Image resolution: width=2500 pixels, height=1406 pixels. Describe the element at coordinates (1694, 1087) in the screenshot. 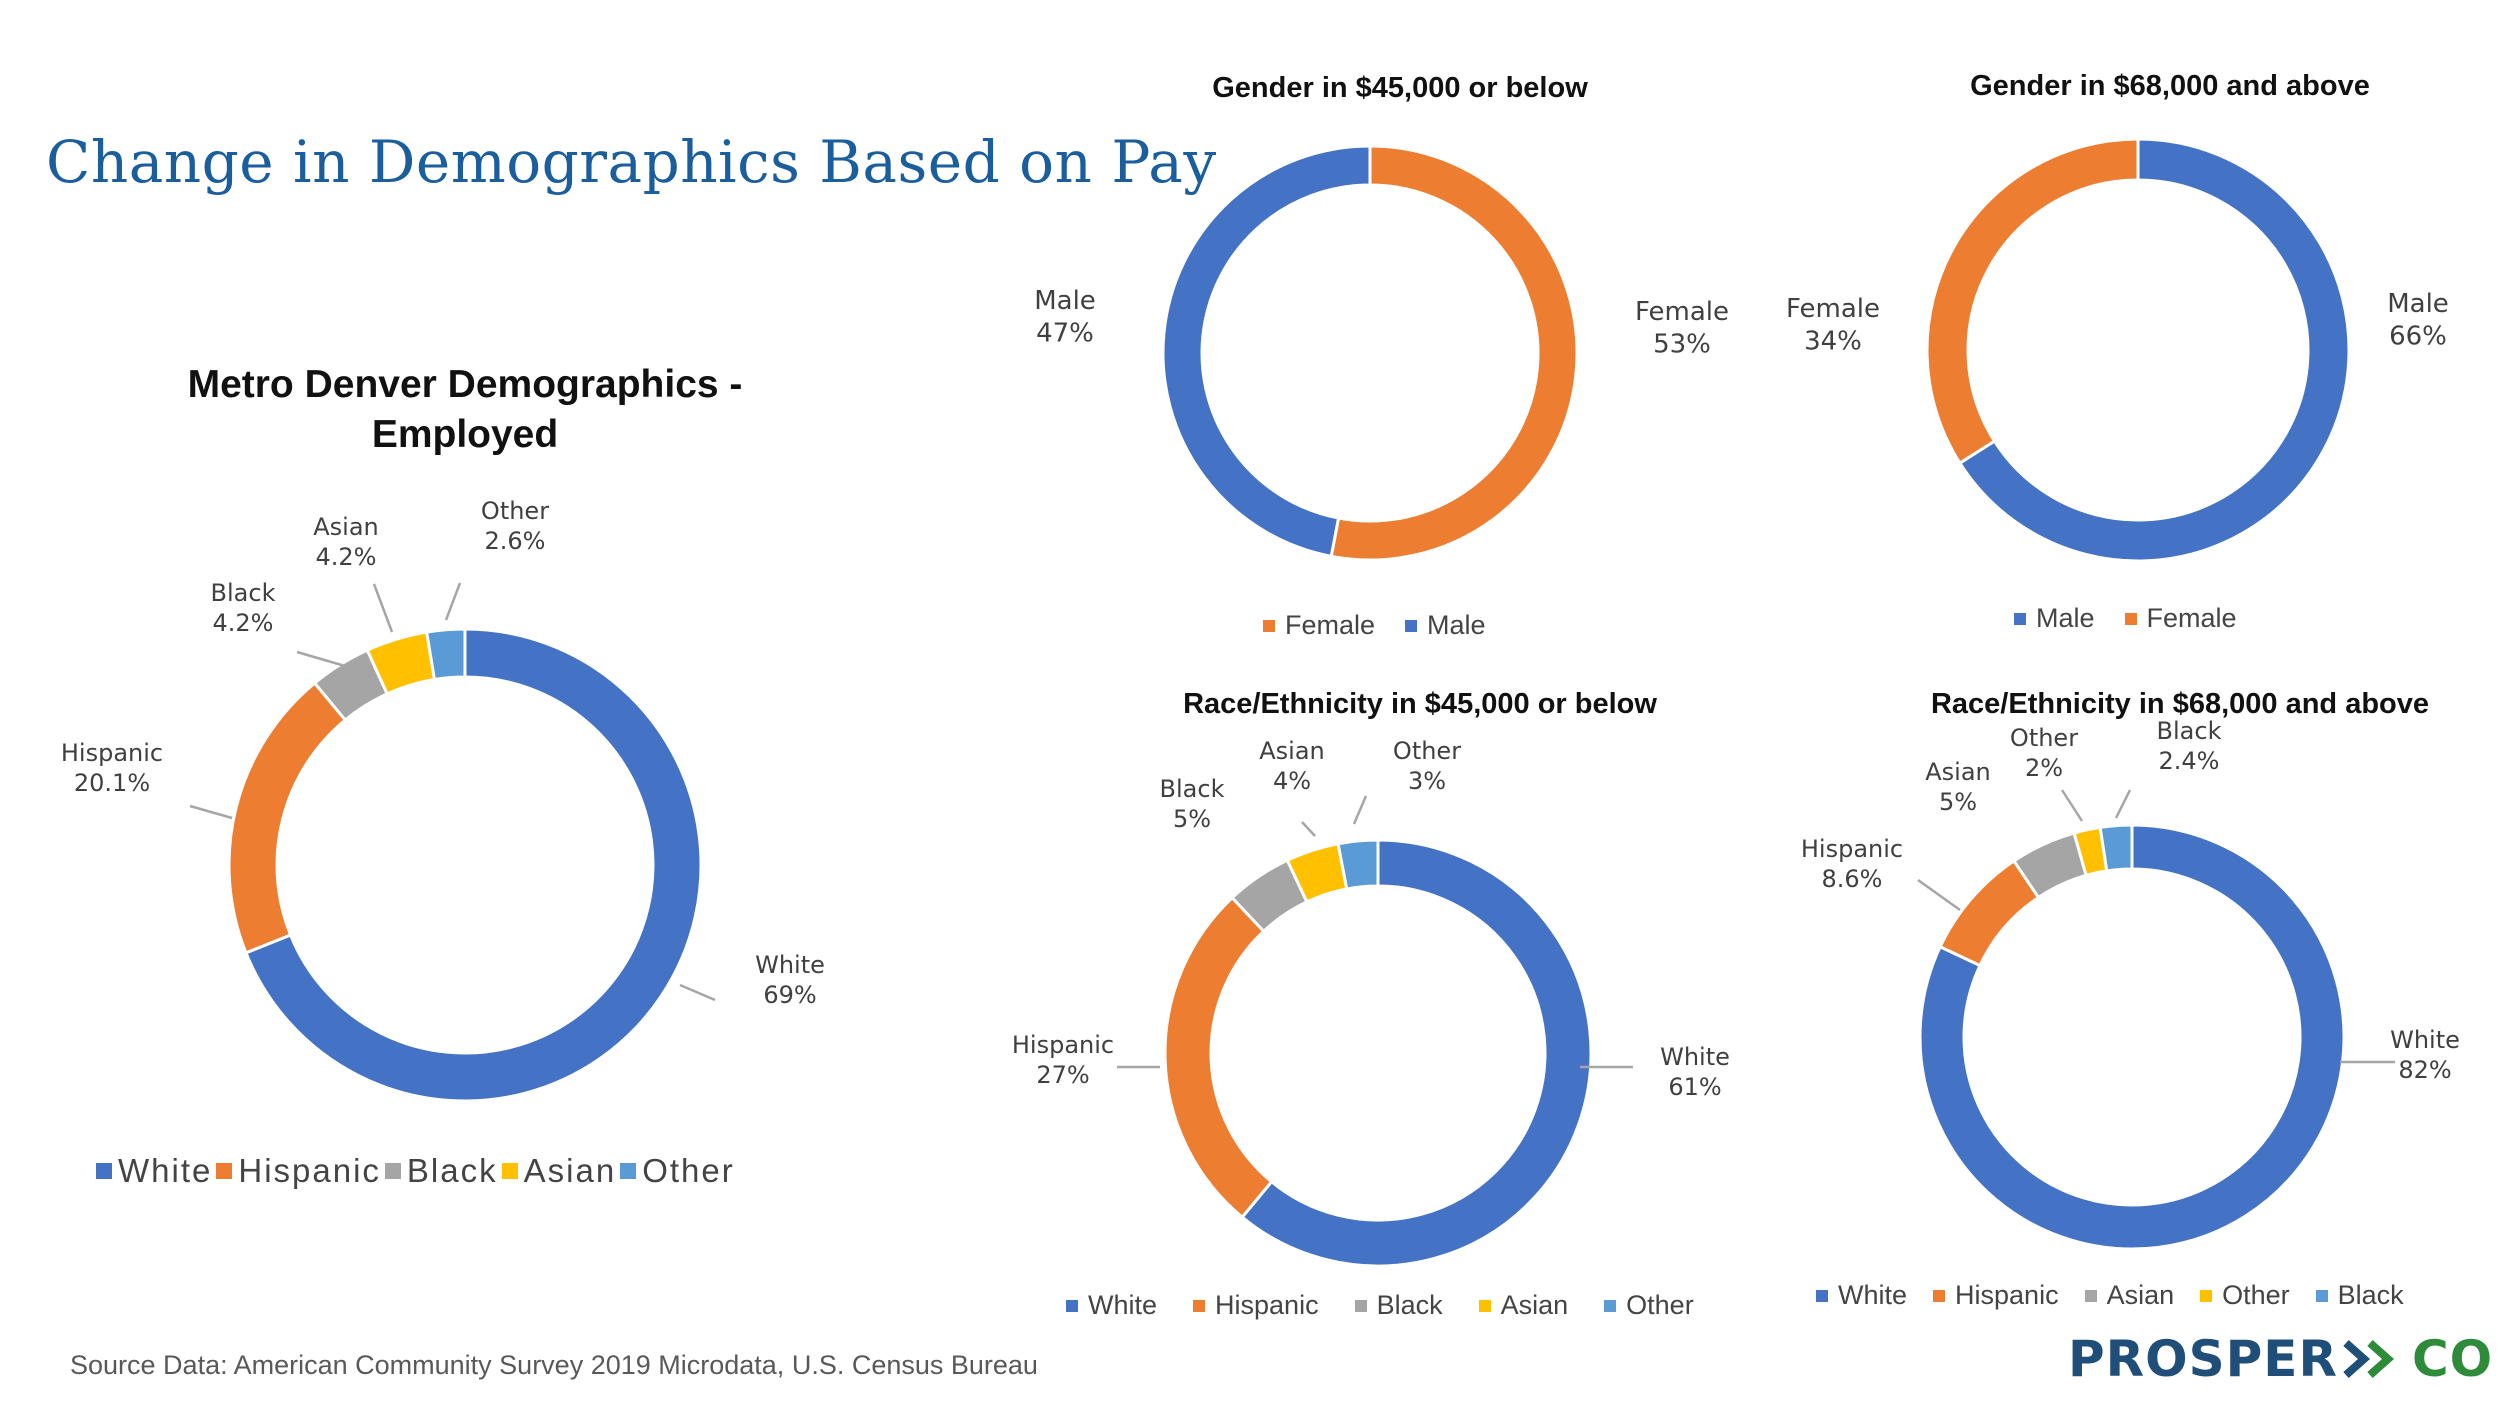

I see `data-label-value: 61%` at that location.